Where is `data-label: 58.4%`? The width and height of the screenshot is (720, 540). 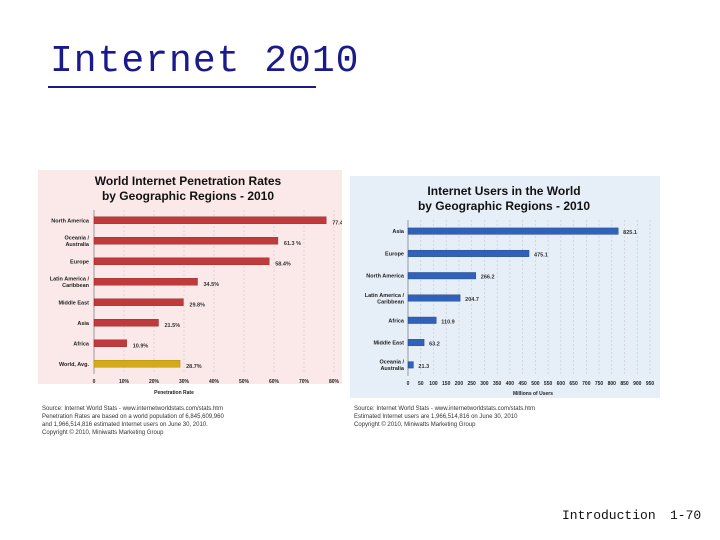 data-label: 58.4% is located at coordinates (283, 264).